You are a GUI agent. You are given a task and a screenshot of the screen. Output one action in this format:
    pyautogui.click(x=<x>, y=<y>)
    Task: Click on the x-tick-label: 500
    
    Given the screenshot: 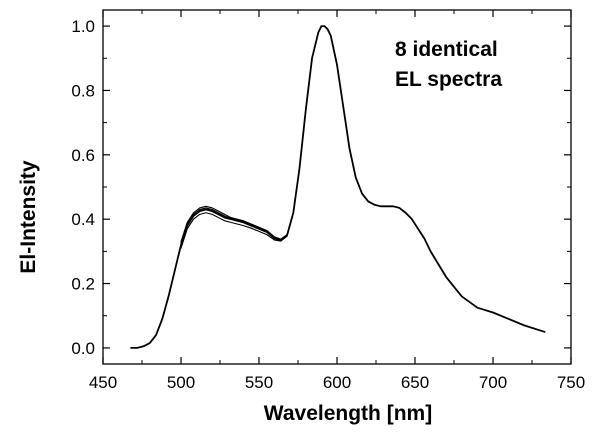 What is the action you would take?
    pyautogui.click(x=181, y=382)
    